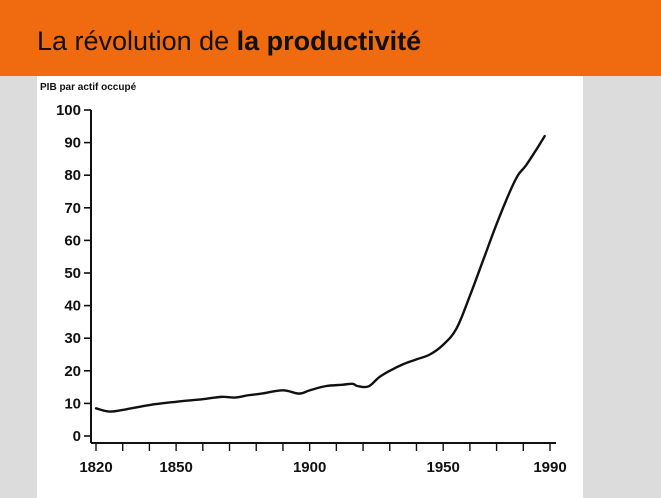  What do you see at coordinates (329, 41) in the screenshot?
I see `title-bold: la productivité` at bounding box center [329, 41].